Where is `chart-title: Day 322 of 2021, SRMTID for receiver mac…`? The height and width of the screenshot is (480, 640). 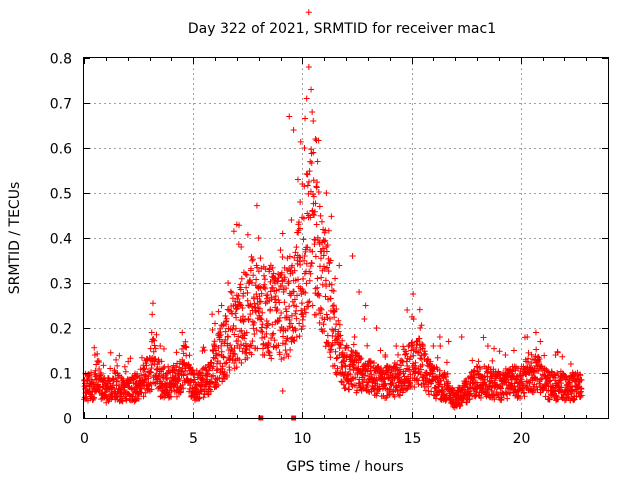
chart-title: Day 322 of 2021, SRMTID for receiver mac… is located at coordinates (342, 29).